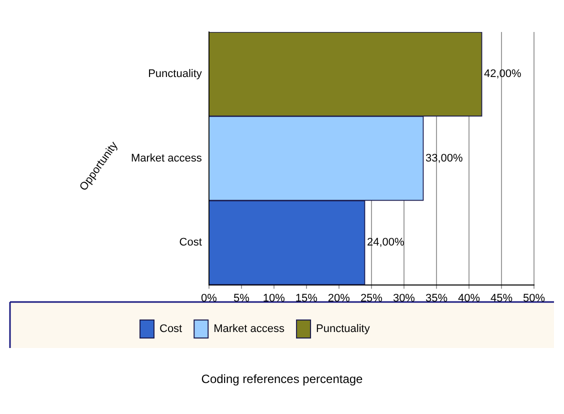  I want to click on x-tick-label: 35%, so click(436, 298).